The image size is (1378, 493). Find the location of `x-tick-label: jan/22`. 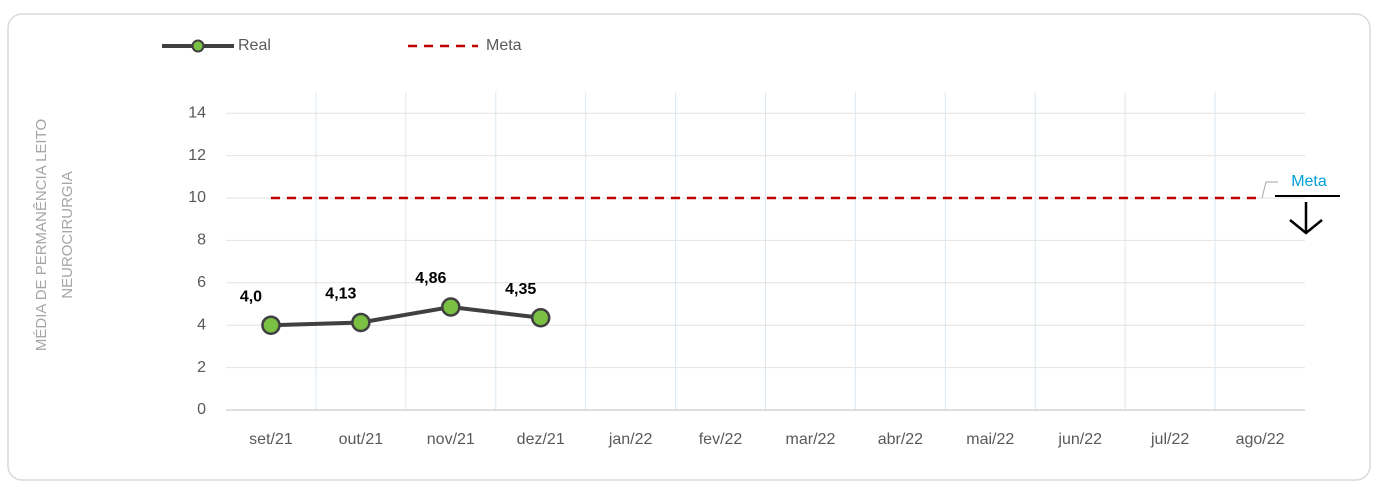

x-tick-label: jan/22 is located at coordinates (630, 439).